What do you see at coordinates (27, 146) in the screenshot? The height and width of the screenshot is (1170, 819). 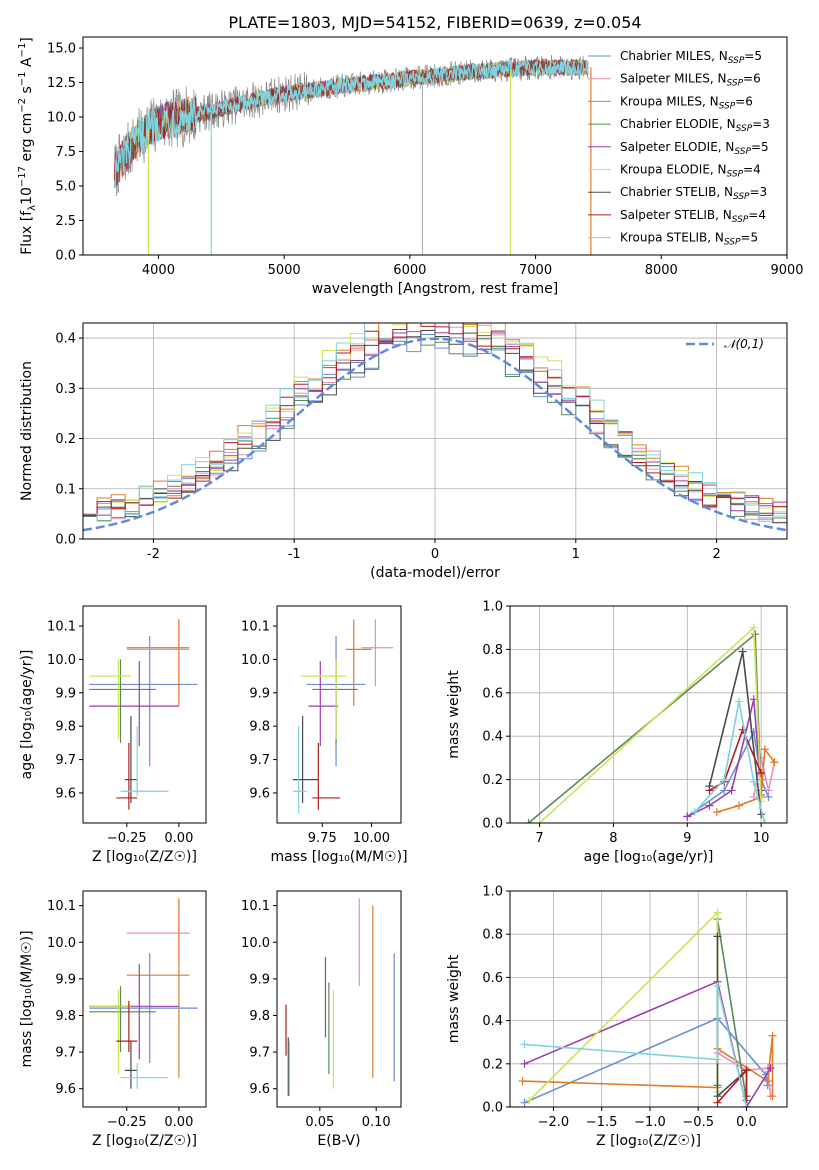 I see `y-axis-label: Flux [fλ10−17 erg cm−2 s−1 A−1]` at bounding box center [27, 146].